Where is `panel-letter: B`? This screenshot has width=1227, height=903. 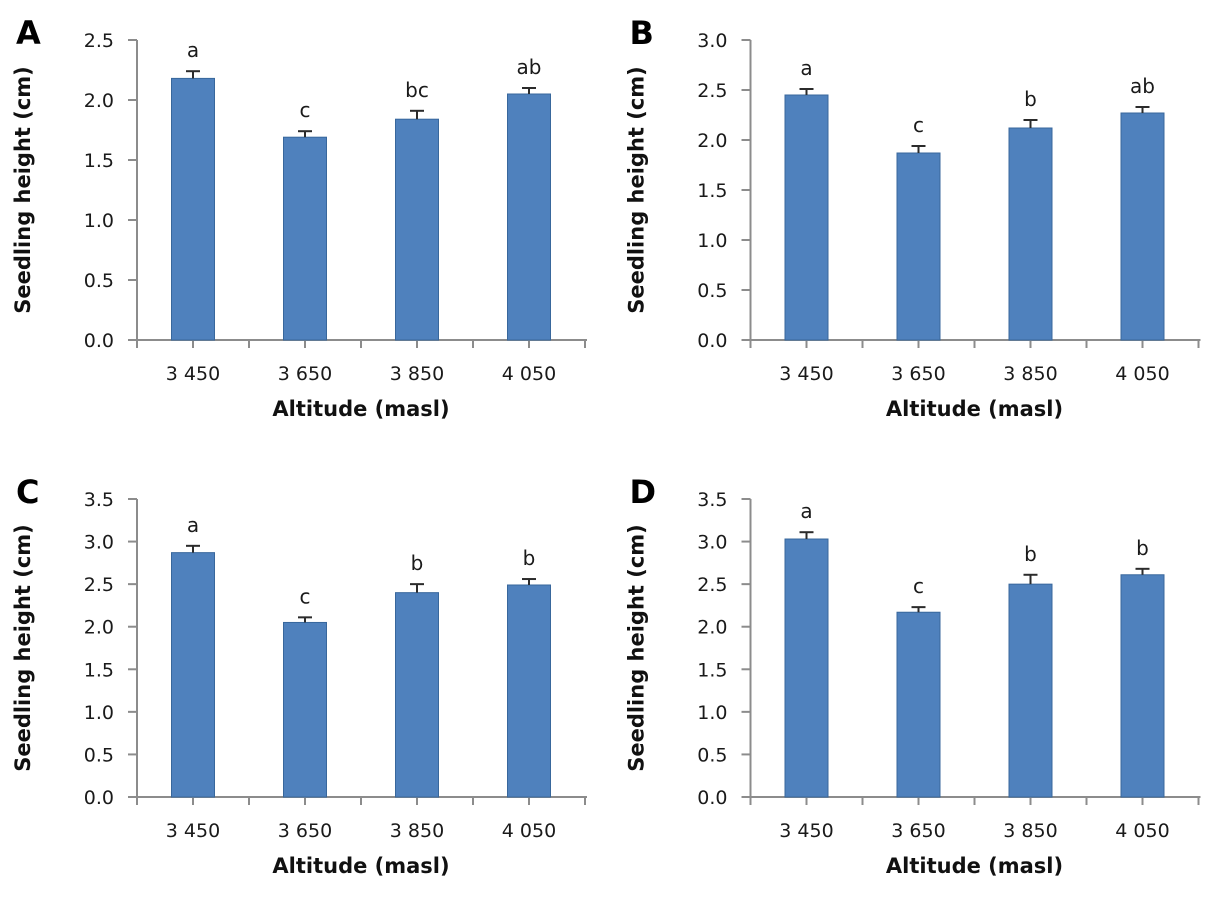
panel-letter: B is located at coordinates (642, 33).